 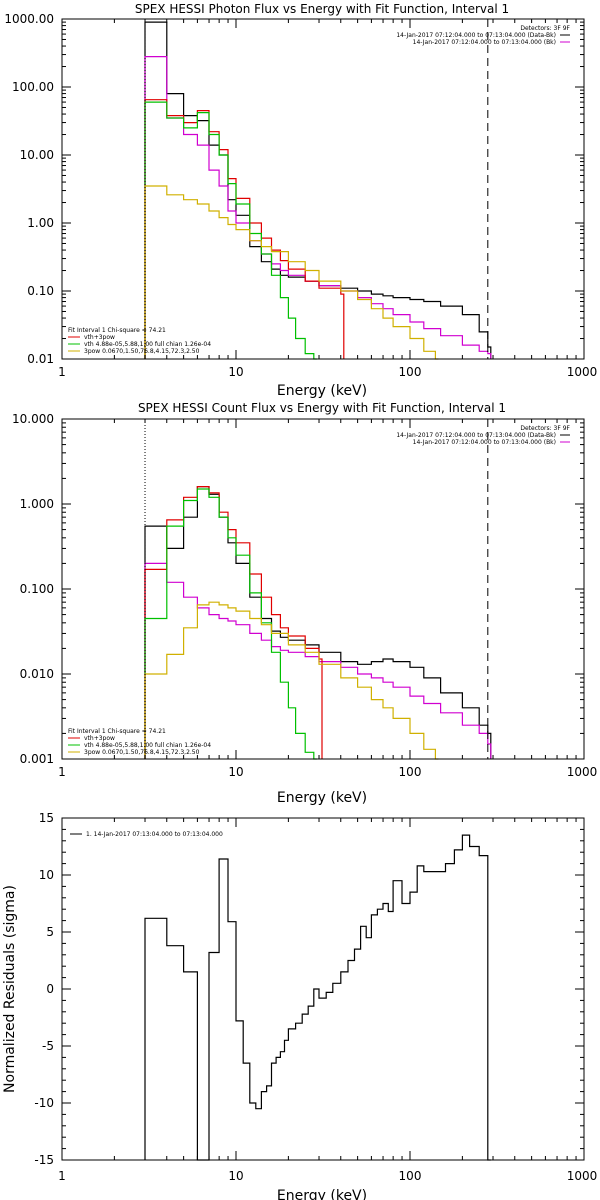 What do you see at coordinates (117, 731) in the screenshot?
I see `panel2-legend-fit: Fit Interval 1 Chi-square = 74.21` at bounding box center [117, 731].